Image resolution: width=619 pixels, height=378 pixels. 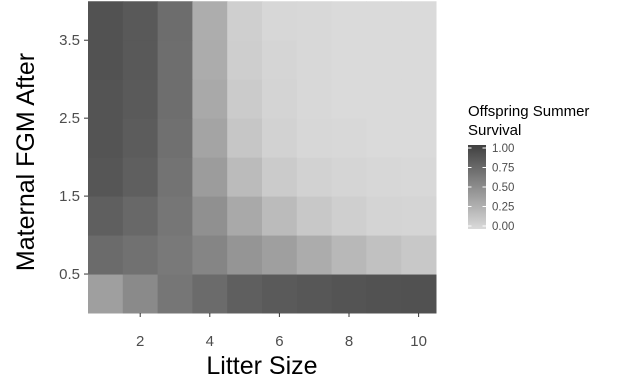 What do you see at coordinates (73, 157) in the screenshot?
I see `y-axis: 0.5 1.5 2.5 3.5` at bounding box center [73, 157].